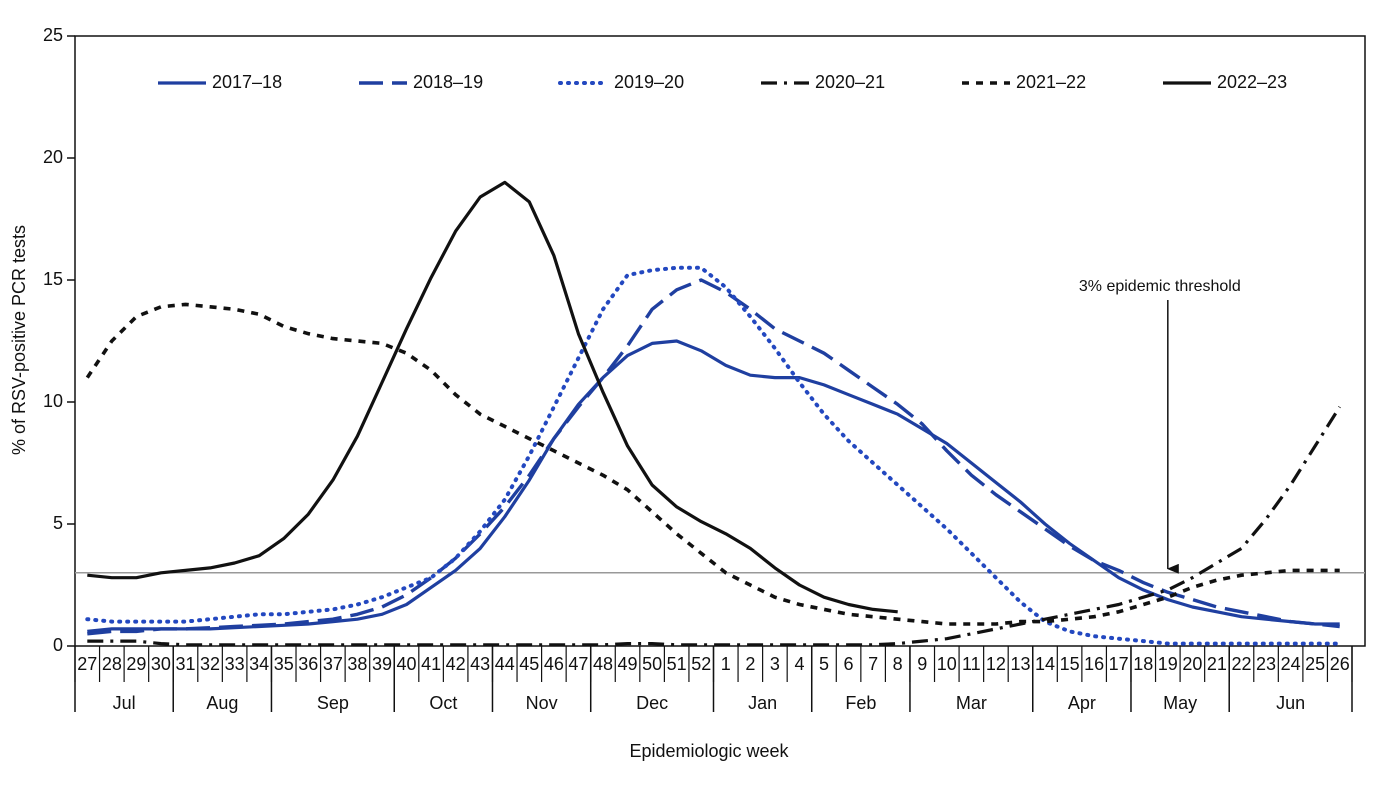 Image resolution: width=1382 pixels, height=791 pixels. I want to click on x-tick-label: 46, so click(554, 664).